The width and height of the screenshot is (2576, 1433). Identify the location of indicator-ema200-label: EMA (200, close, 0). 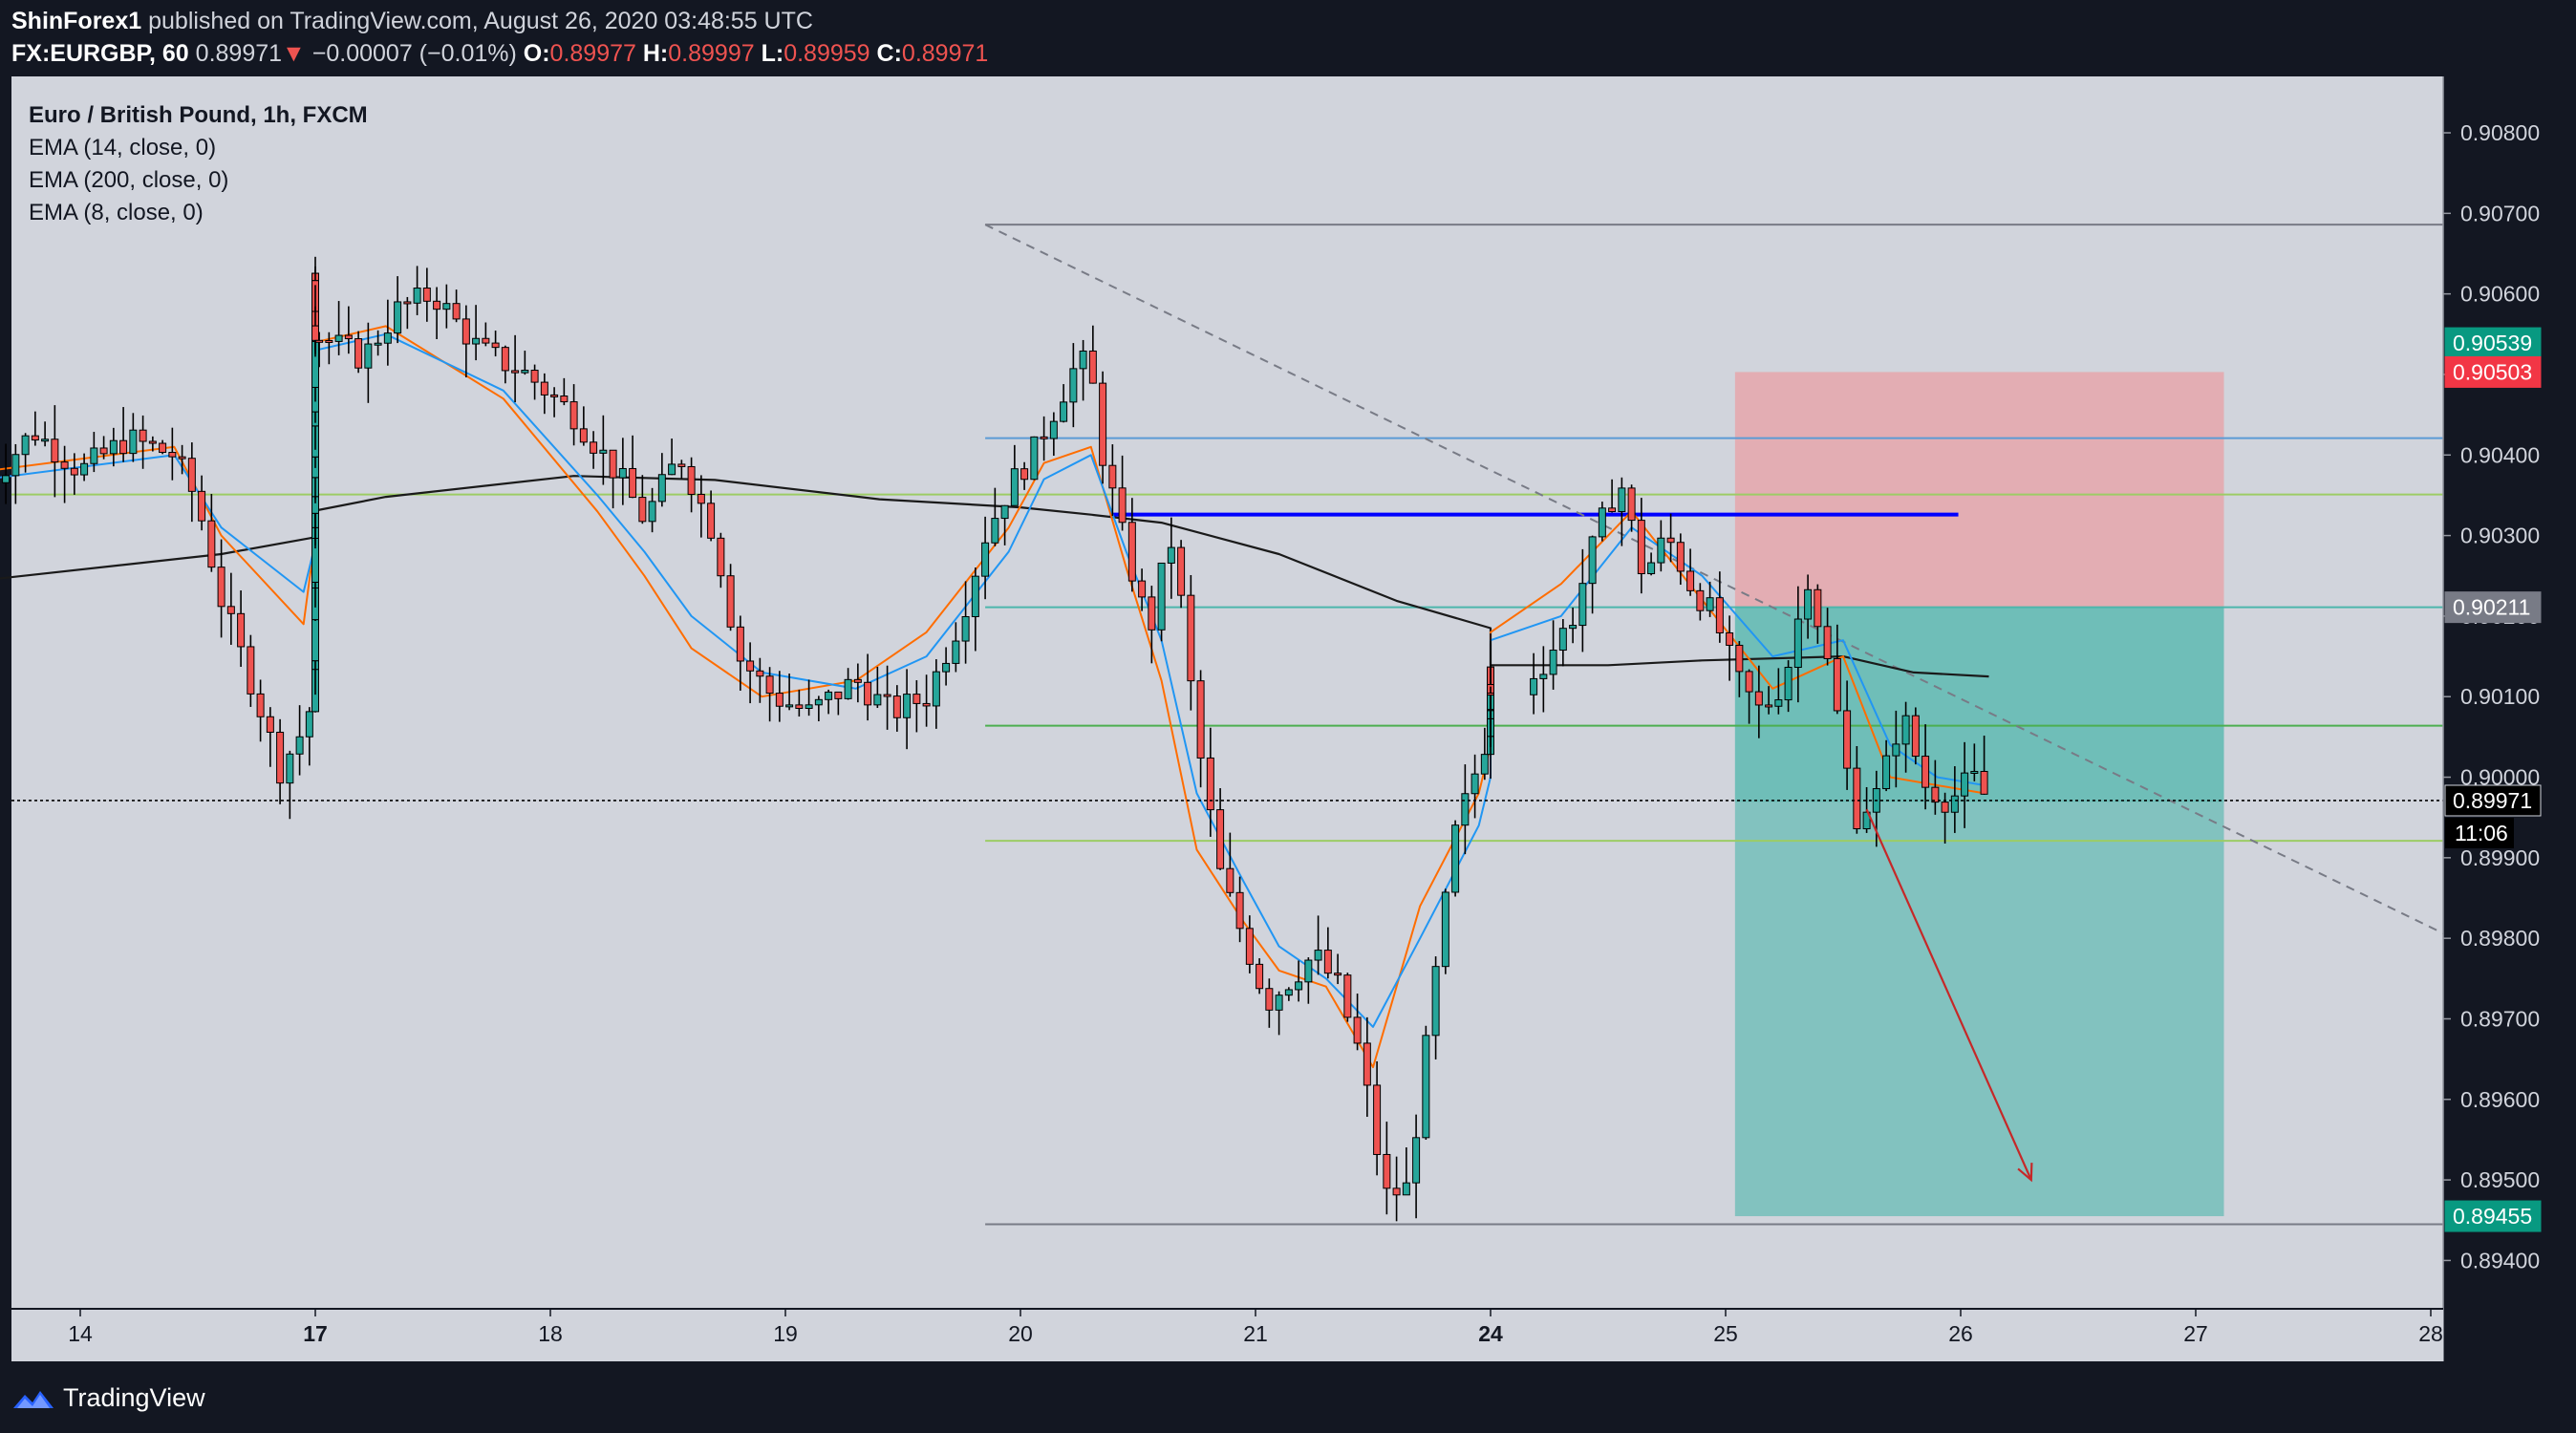
(128, 180).